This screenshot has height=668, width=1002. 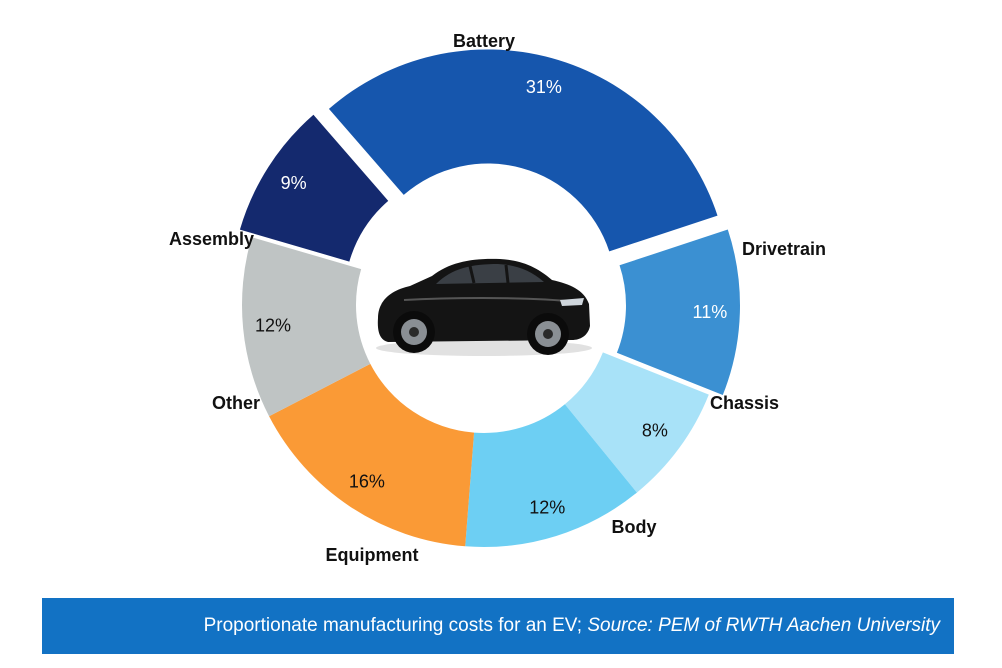 I want to click on slice-assembly, so click(x=314, y=188).